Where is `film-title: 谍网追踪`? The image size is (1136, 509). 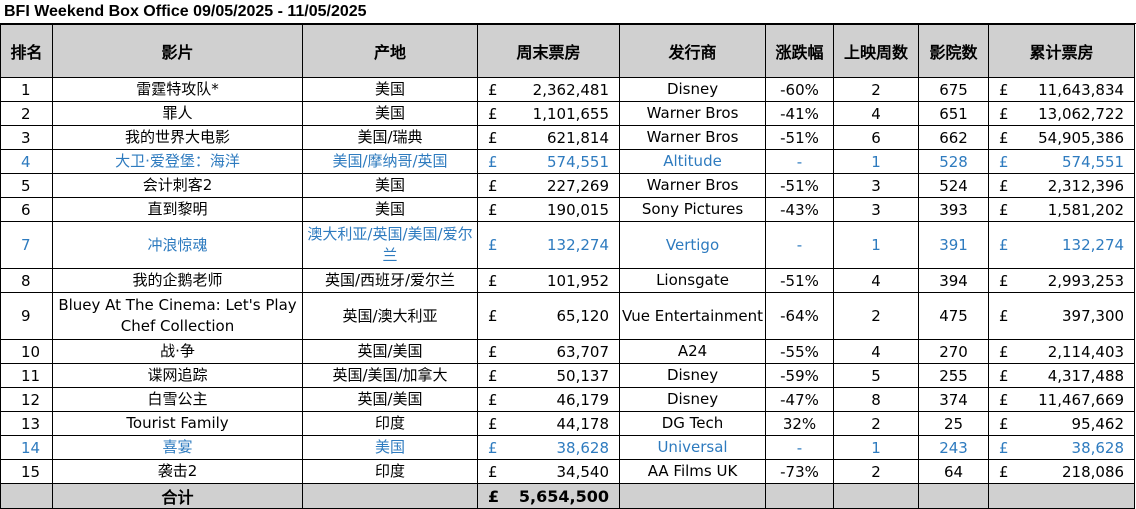 film-title: 谍网追踪 is located at coordinates (177, 375).